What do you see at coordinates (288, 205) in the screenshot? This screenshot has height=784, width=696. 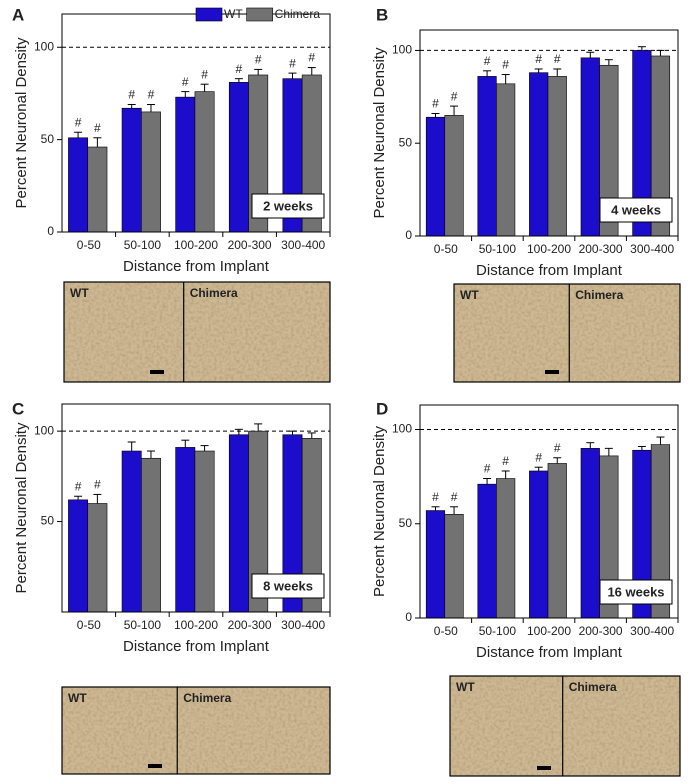 I see `annotation: 2 weeks` at bounding box center [288, 205].